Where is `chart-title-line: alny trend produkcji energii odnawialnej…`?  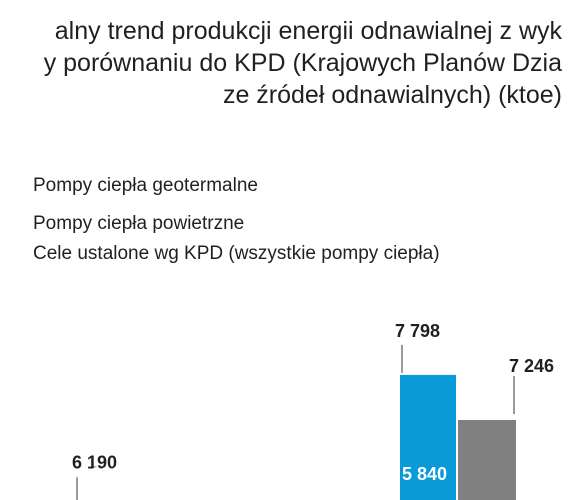
chart-title-line: alny trend produkcji energii odnawialnej… is located at coordinates (308, 31).